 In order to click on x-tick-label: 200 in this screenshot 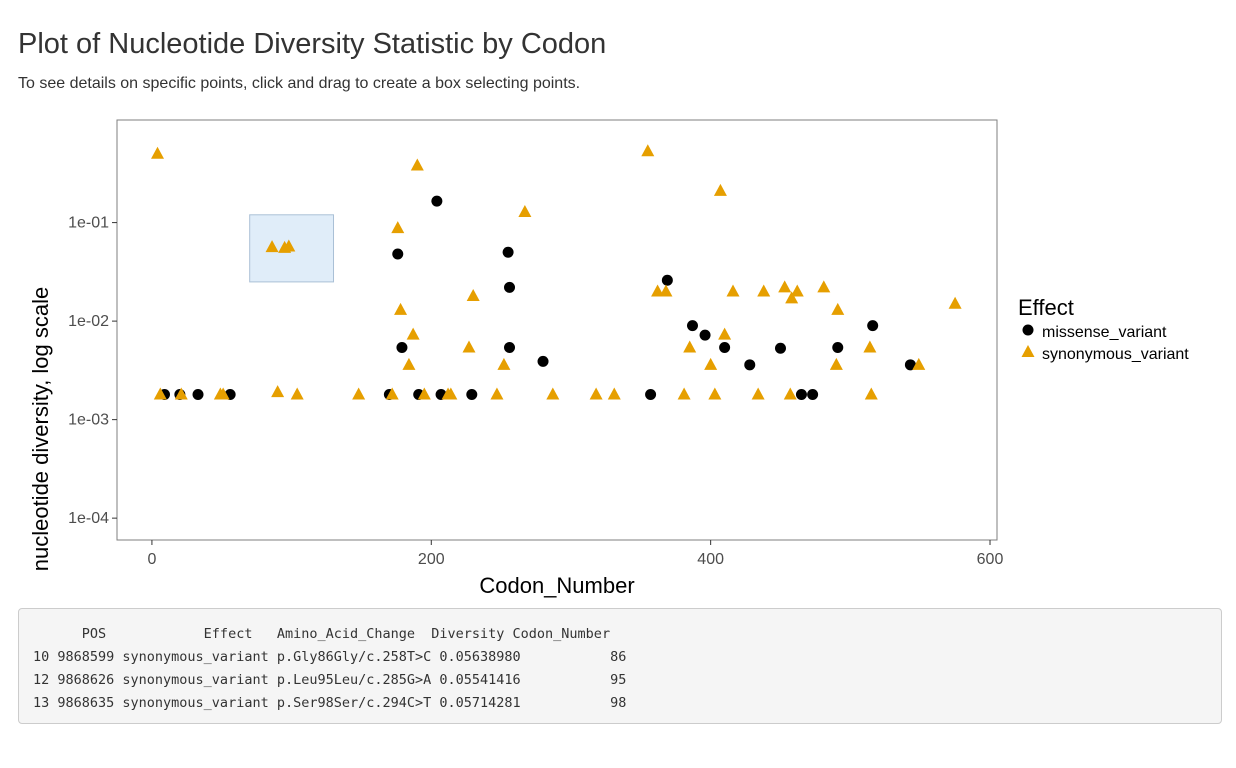, I will do `click(431, 559)`.